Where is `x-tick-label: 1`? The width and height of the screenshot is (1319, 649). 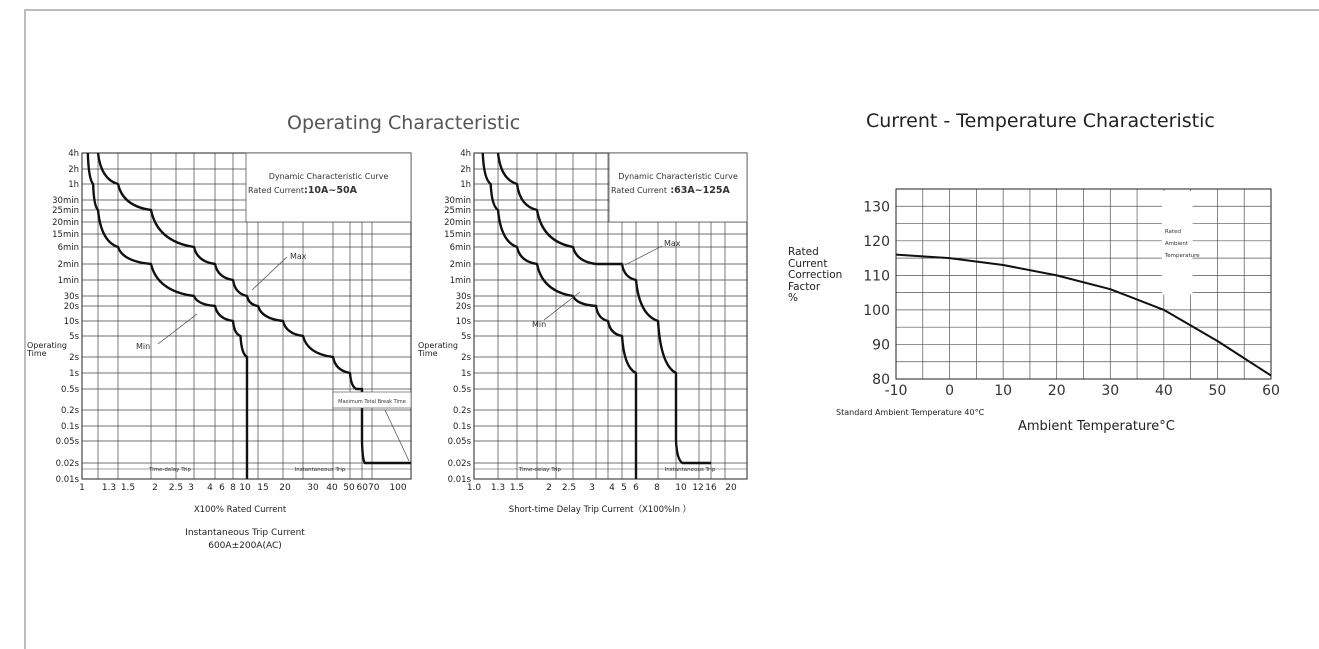 x-tick-label: 1 is located at coordinates (82, 488).